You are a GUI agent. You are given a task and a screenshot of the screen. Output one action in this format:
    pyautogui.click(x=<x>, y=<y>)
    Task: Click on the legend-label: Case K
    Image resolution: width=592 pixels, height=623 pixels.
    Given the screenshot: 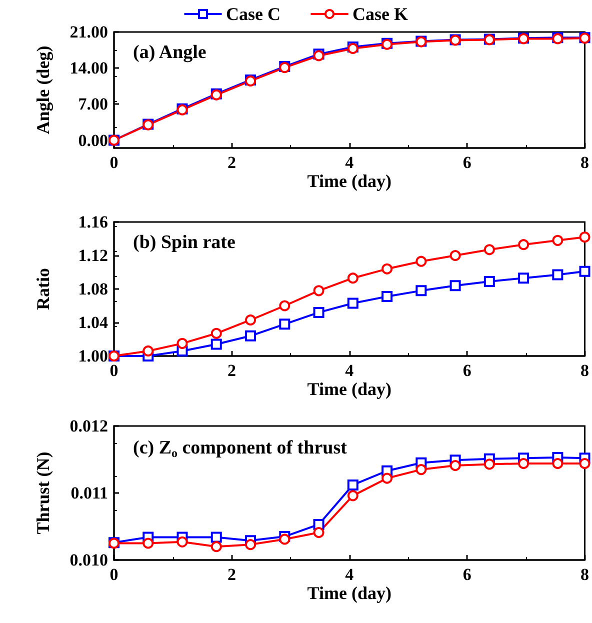 What is the action you would take?
    pyautogui.click(x=380, y=14)
    